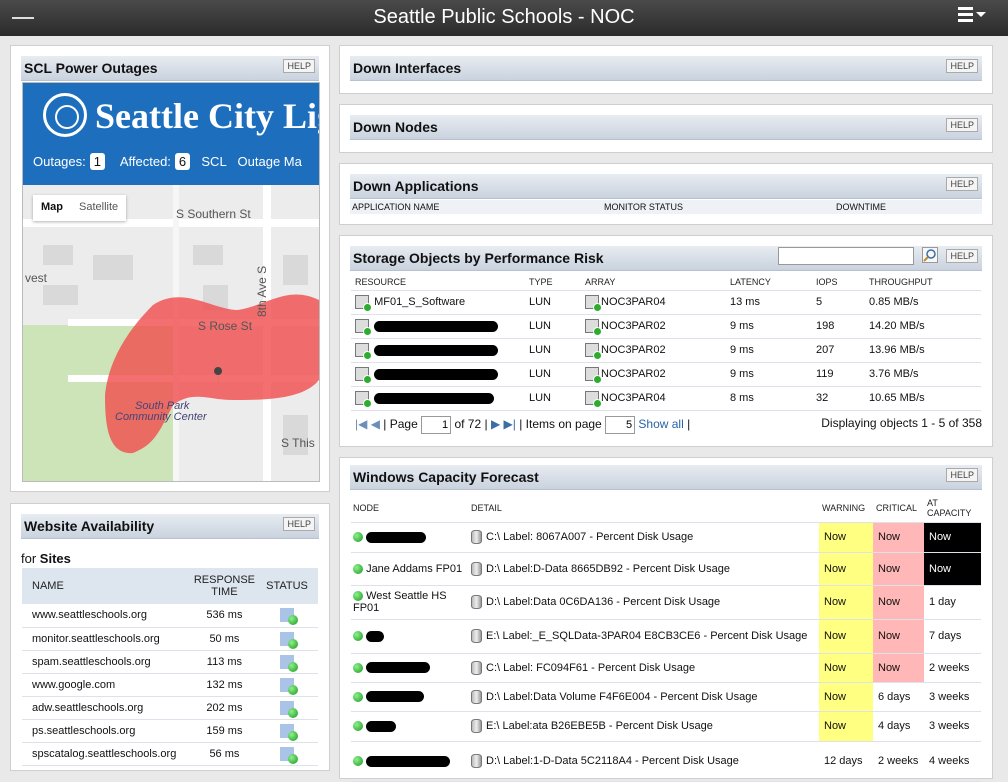  Describe the element at coordinates (361, 424) in the screenshot. I see `first-page-icon: |◀` at that location.